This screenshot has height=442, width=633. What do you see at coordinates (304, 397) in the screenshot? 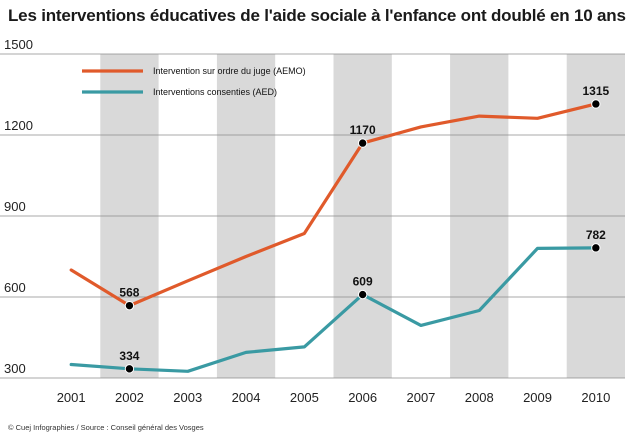
I see `x-tick-label: 2005` at bounding box center [304, 397].